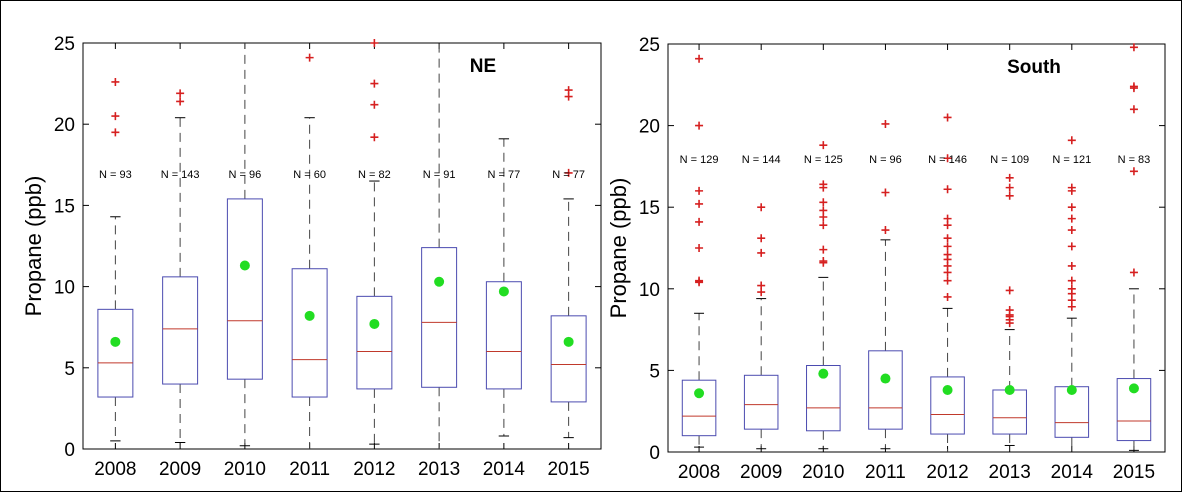 Image resolution: width=1184 pixels, height=494 pixels. What do you see at coordinates (1009, 160) in the screenshot?
I see `n-count-label: N = 109` at bounding box center [1009, 160].